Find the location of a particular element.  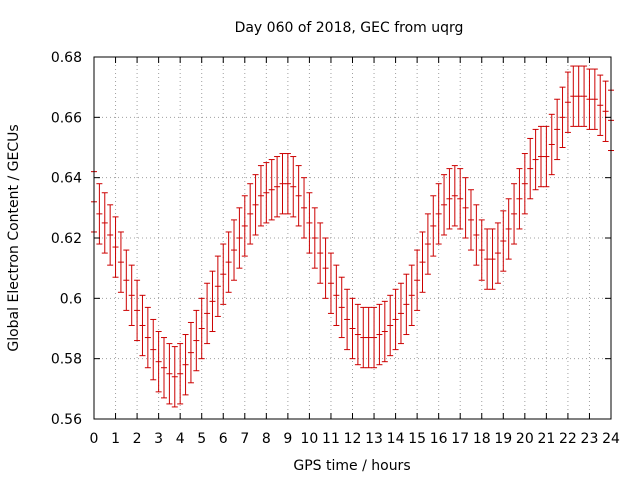

x-tick-label: 12 is located at coordinates (353, 439).